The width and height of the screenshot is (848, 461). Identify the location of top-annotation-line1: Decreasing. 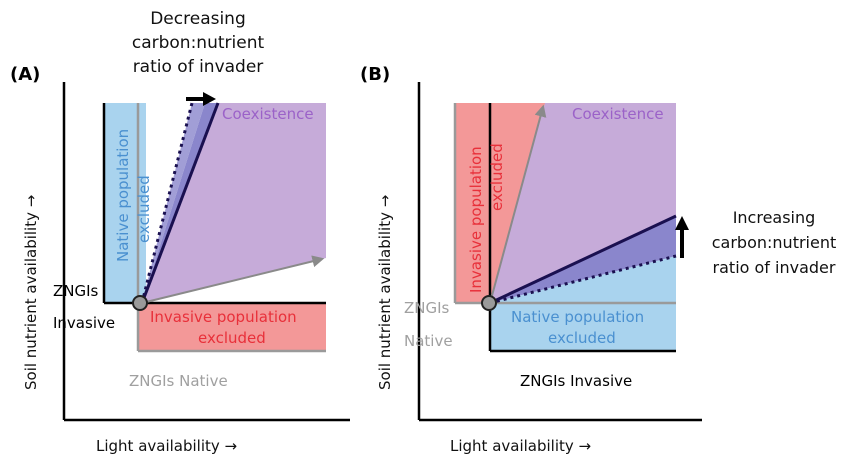
(198, 19).